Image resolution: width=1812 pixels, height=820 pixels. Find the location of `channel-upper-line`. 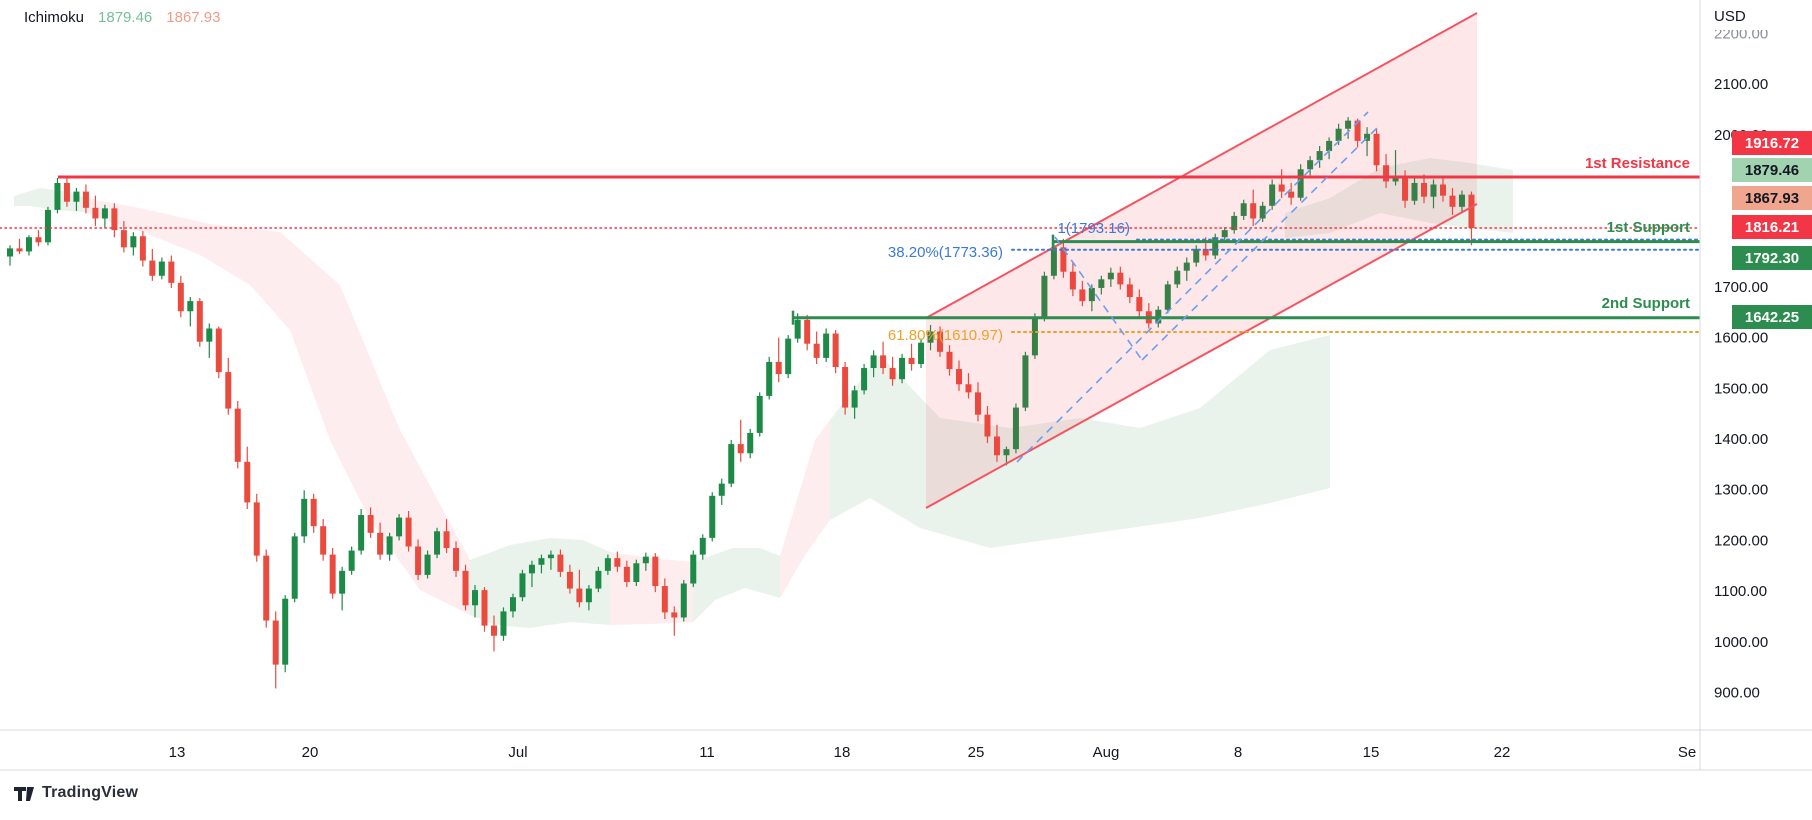

channel-upper-line is located at coordinates (1201, 165).